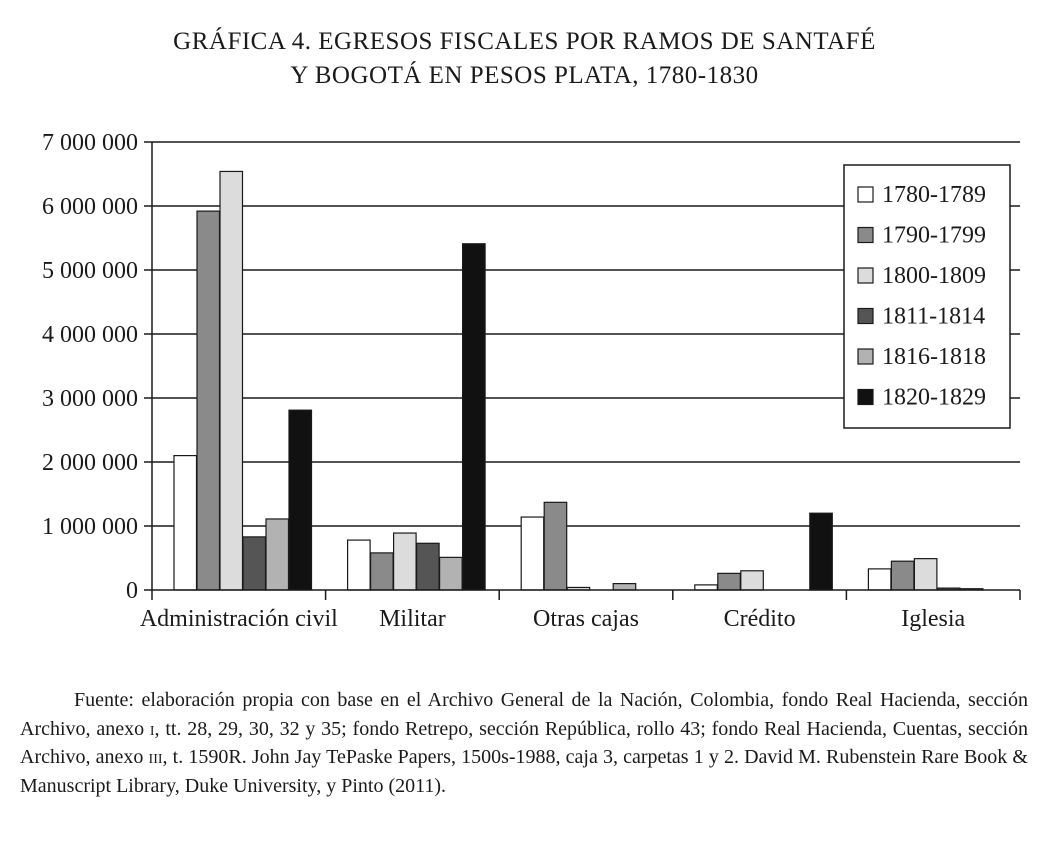 The height and width of the screenshot is (849, 1049). I want to click on legend-label: 1820-1829, so click(934, 398).